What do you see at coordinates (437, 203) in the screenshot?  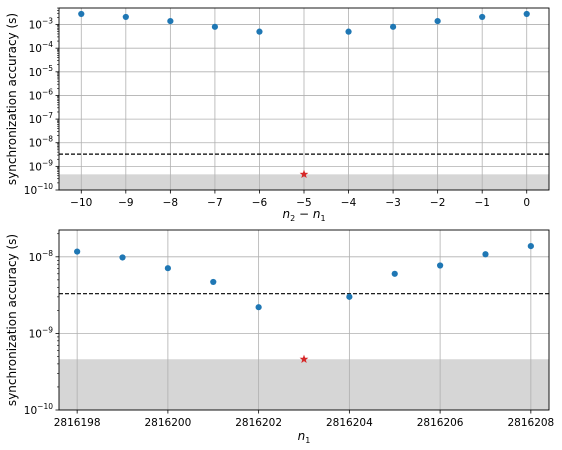 I see `x-tick-label: −2` at bounding box center [437, 203].